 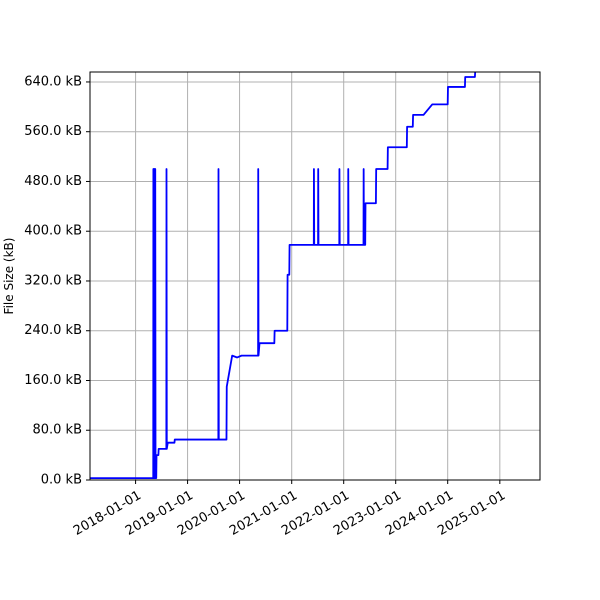 I want to click on y-tick-label: 0.0 kB, so click(x=61, y=480).